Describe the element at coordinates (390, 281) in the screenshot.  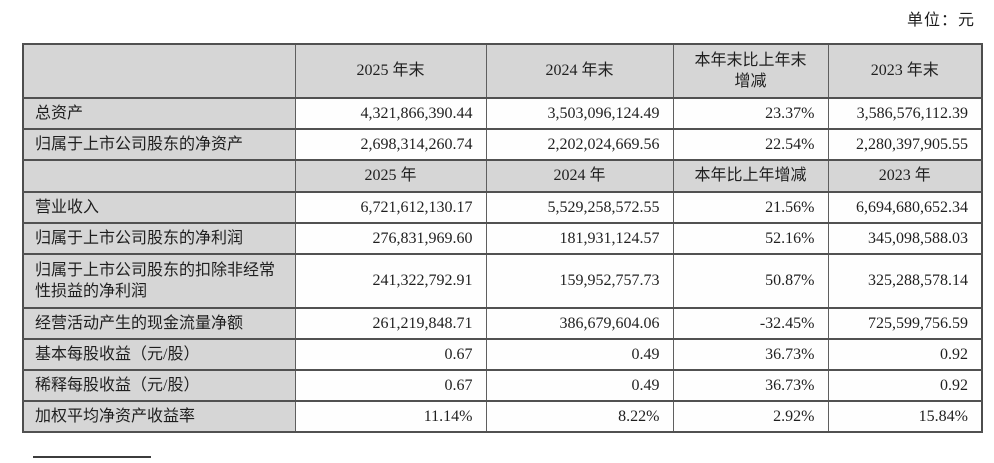
I see `value-cell: 241,322,792.91` at that location.